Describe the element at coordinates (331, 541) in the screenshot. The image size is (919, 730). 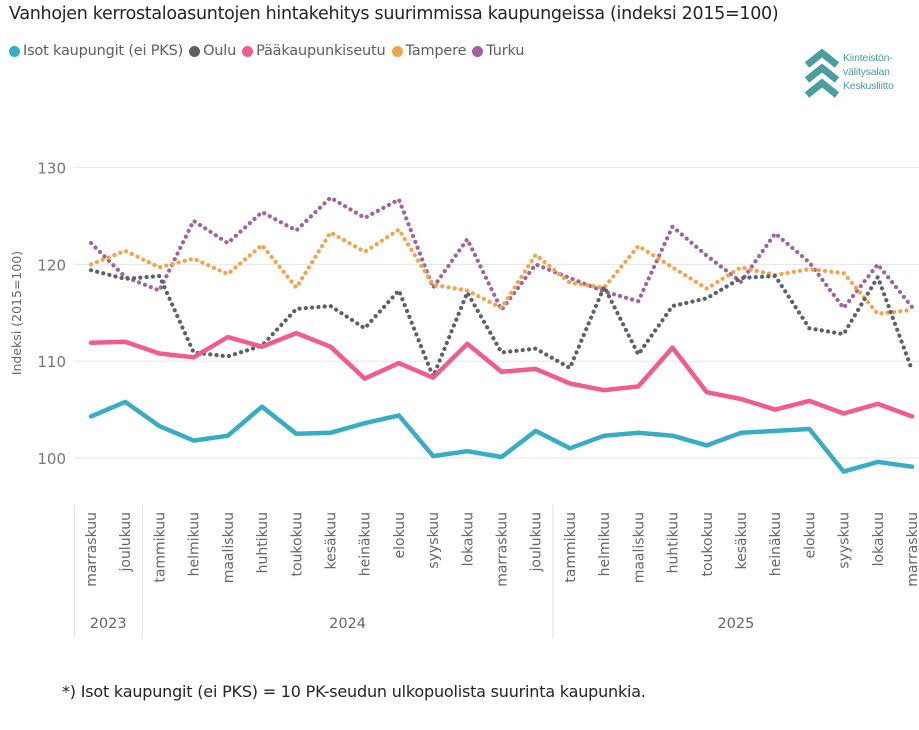
I see `x-tick-label: kesäkuu` at that location.